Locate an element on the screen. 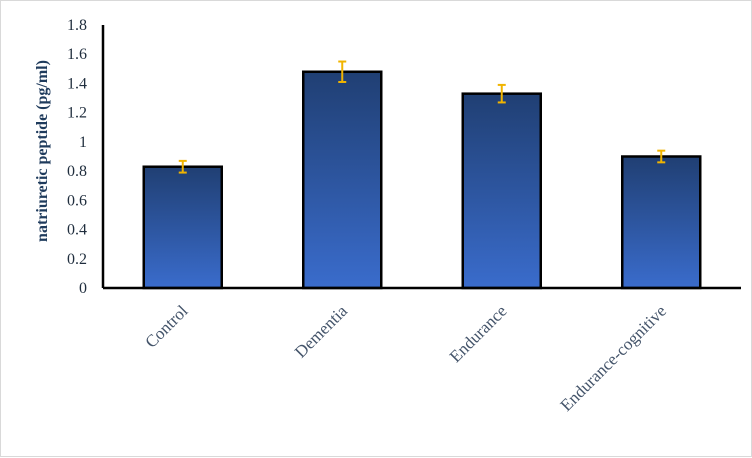  x-tick-label: Endurance is located at coordinates (478, 333).